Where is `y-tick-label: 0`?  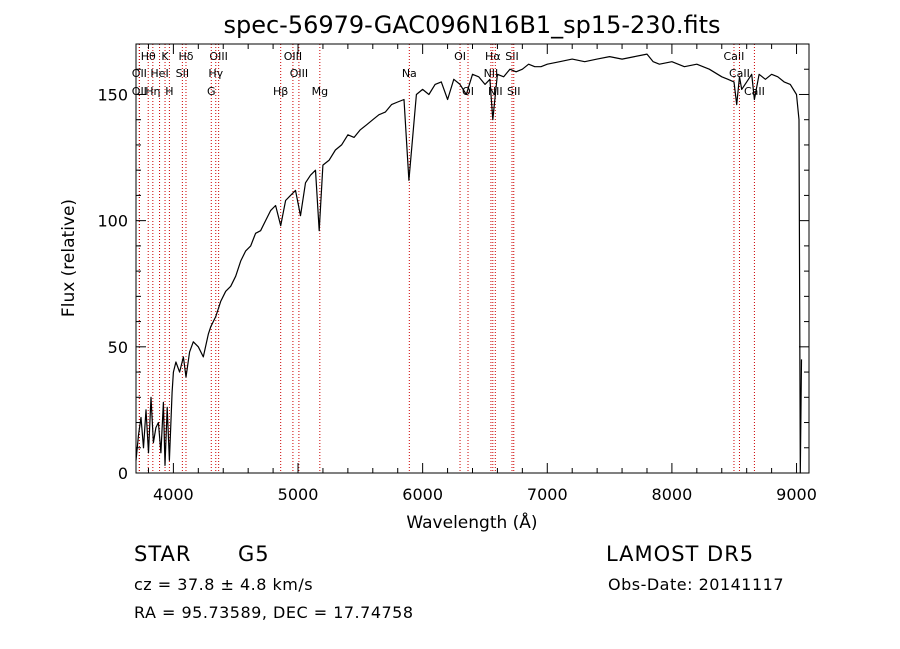
y-tick-label: 0 is located at coordinates (123, 473).